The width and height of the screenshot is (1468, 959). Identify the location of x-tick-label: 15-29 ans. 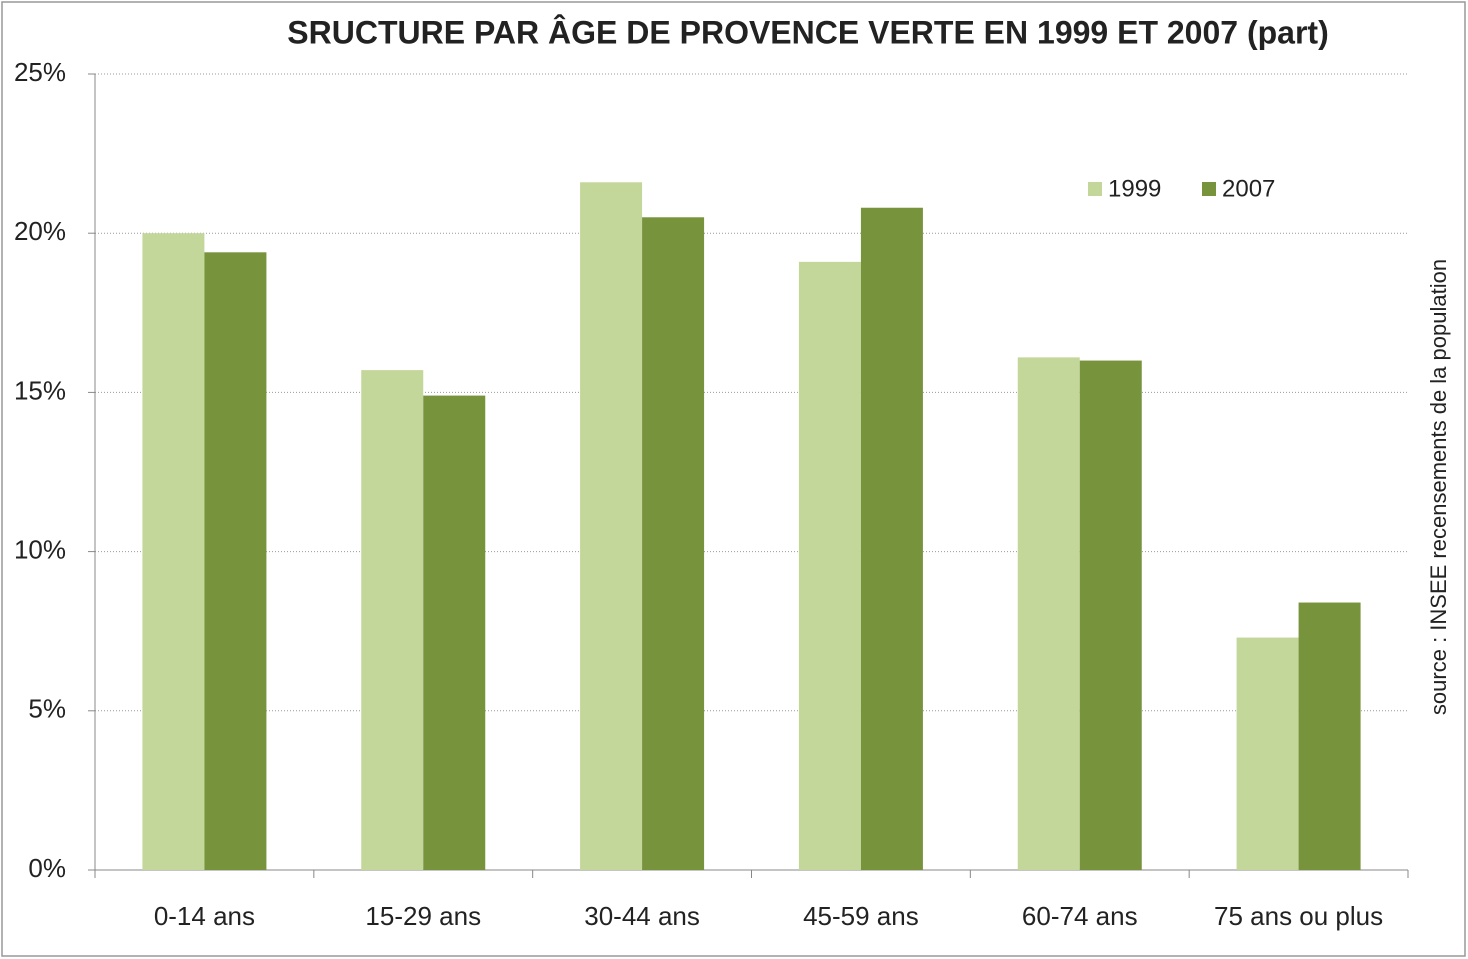
(423, 916).